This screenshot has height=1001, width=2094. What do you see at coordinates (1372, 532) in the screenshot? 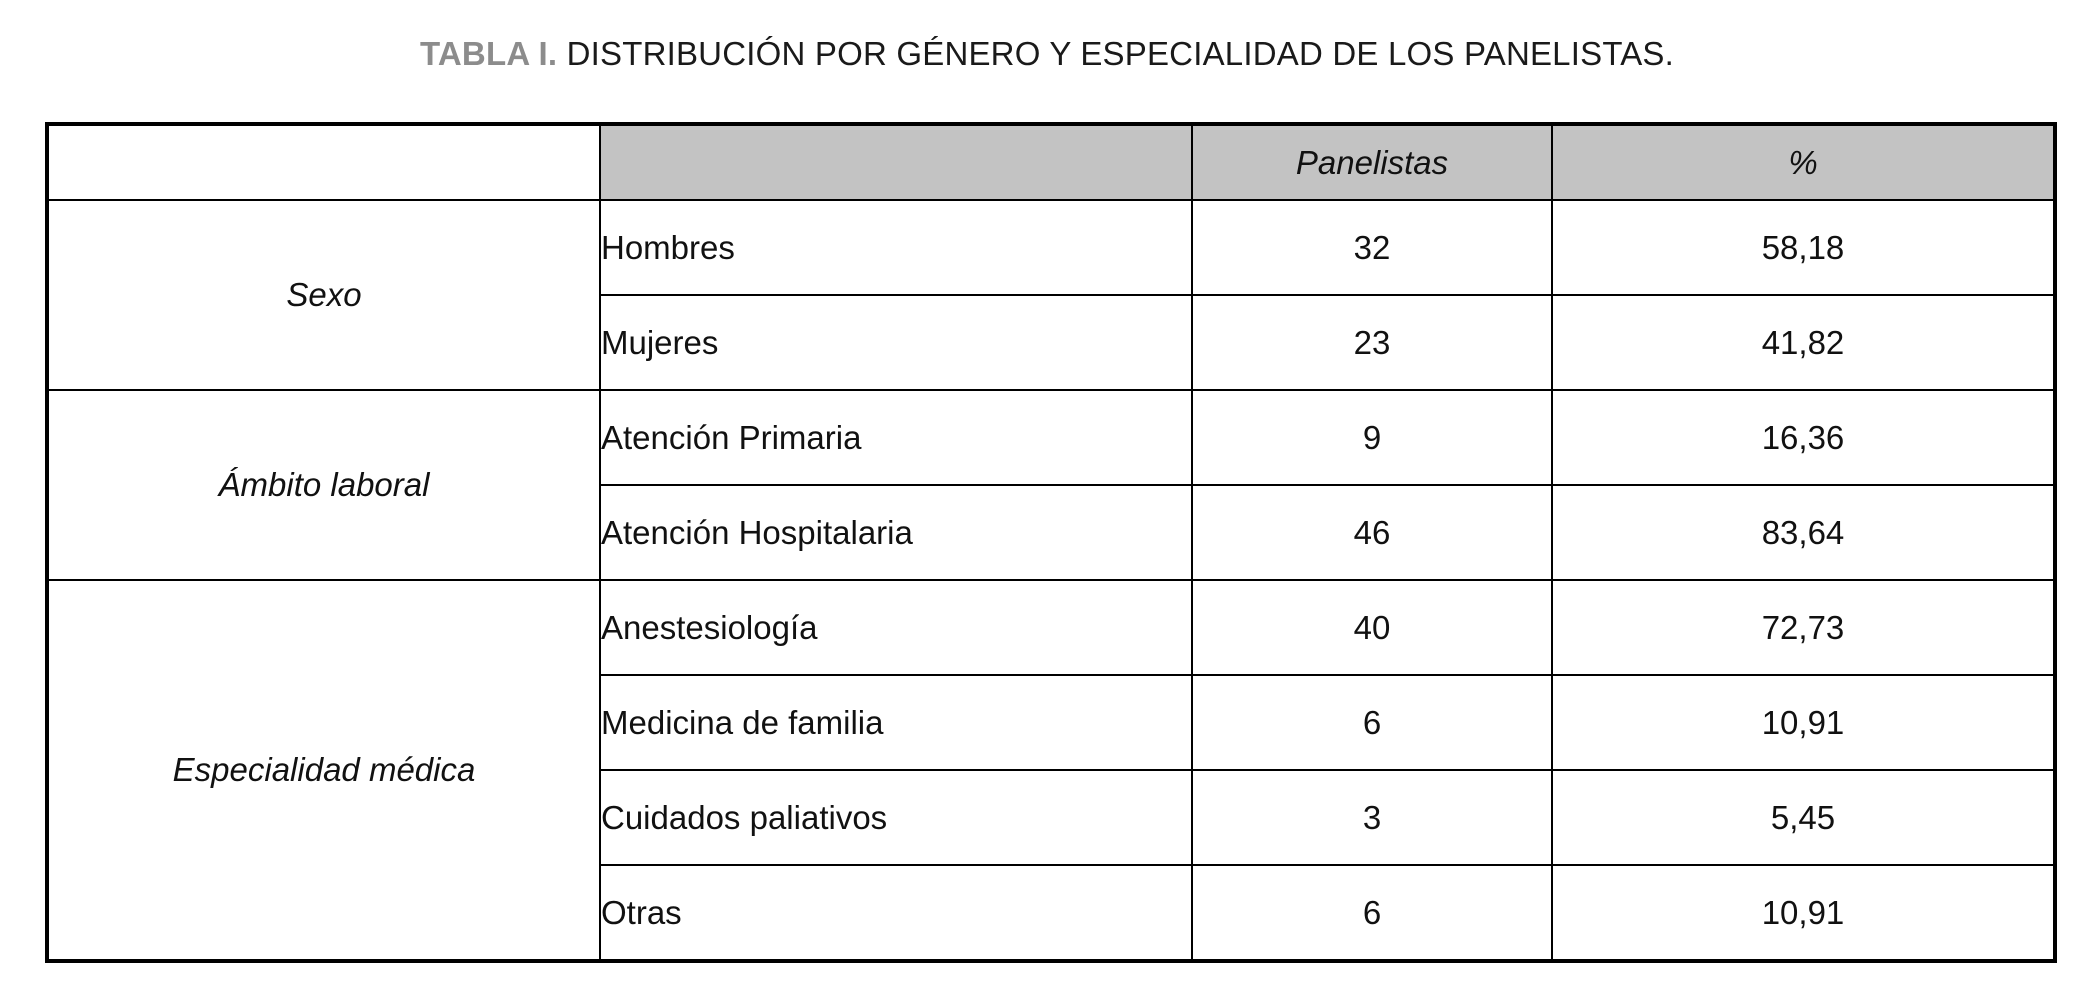
I see `row-count: 46` at bounding box center [1372, 532].